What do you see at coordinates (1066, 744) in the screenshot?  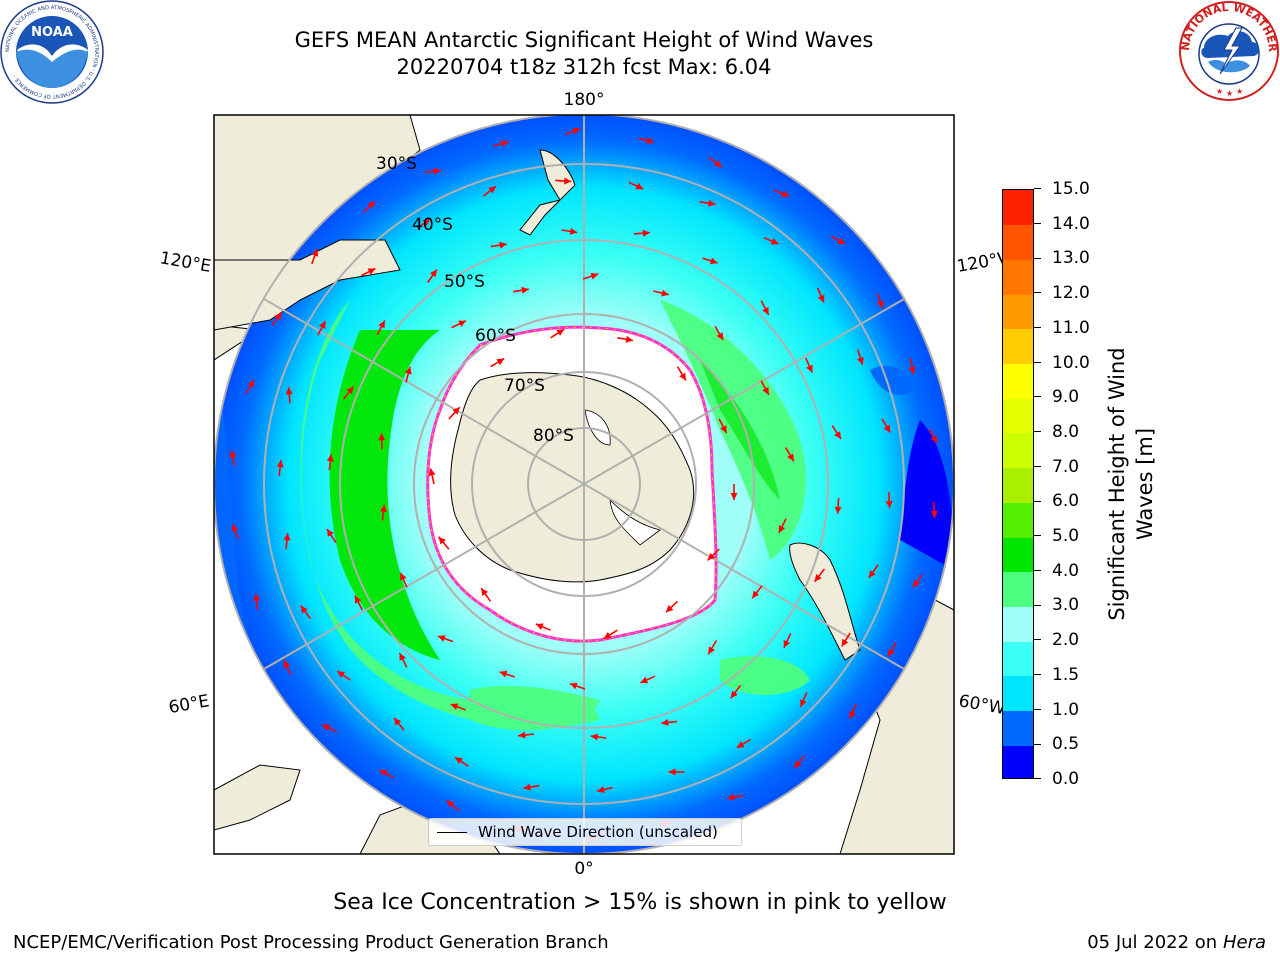 I see `colorbar-tick-label: 0.5` at bounding box center [1066, 744].